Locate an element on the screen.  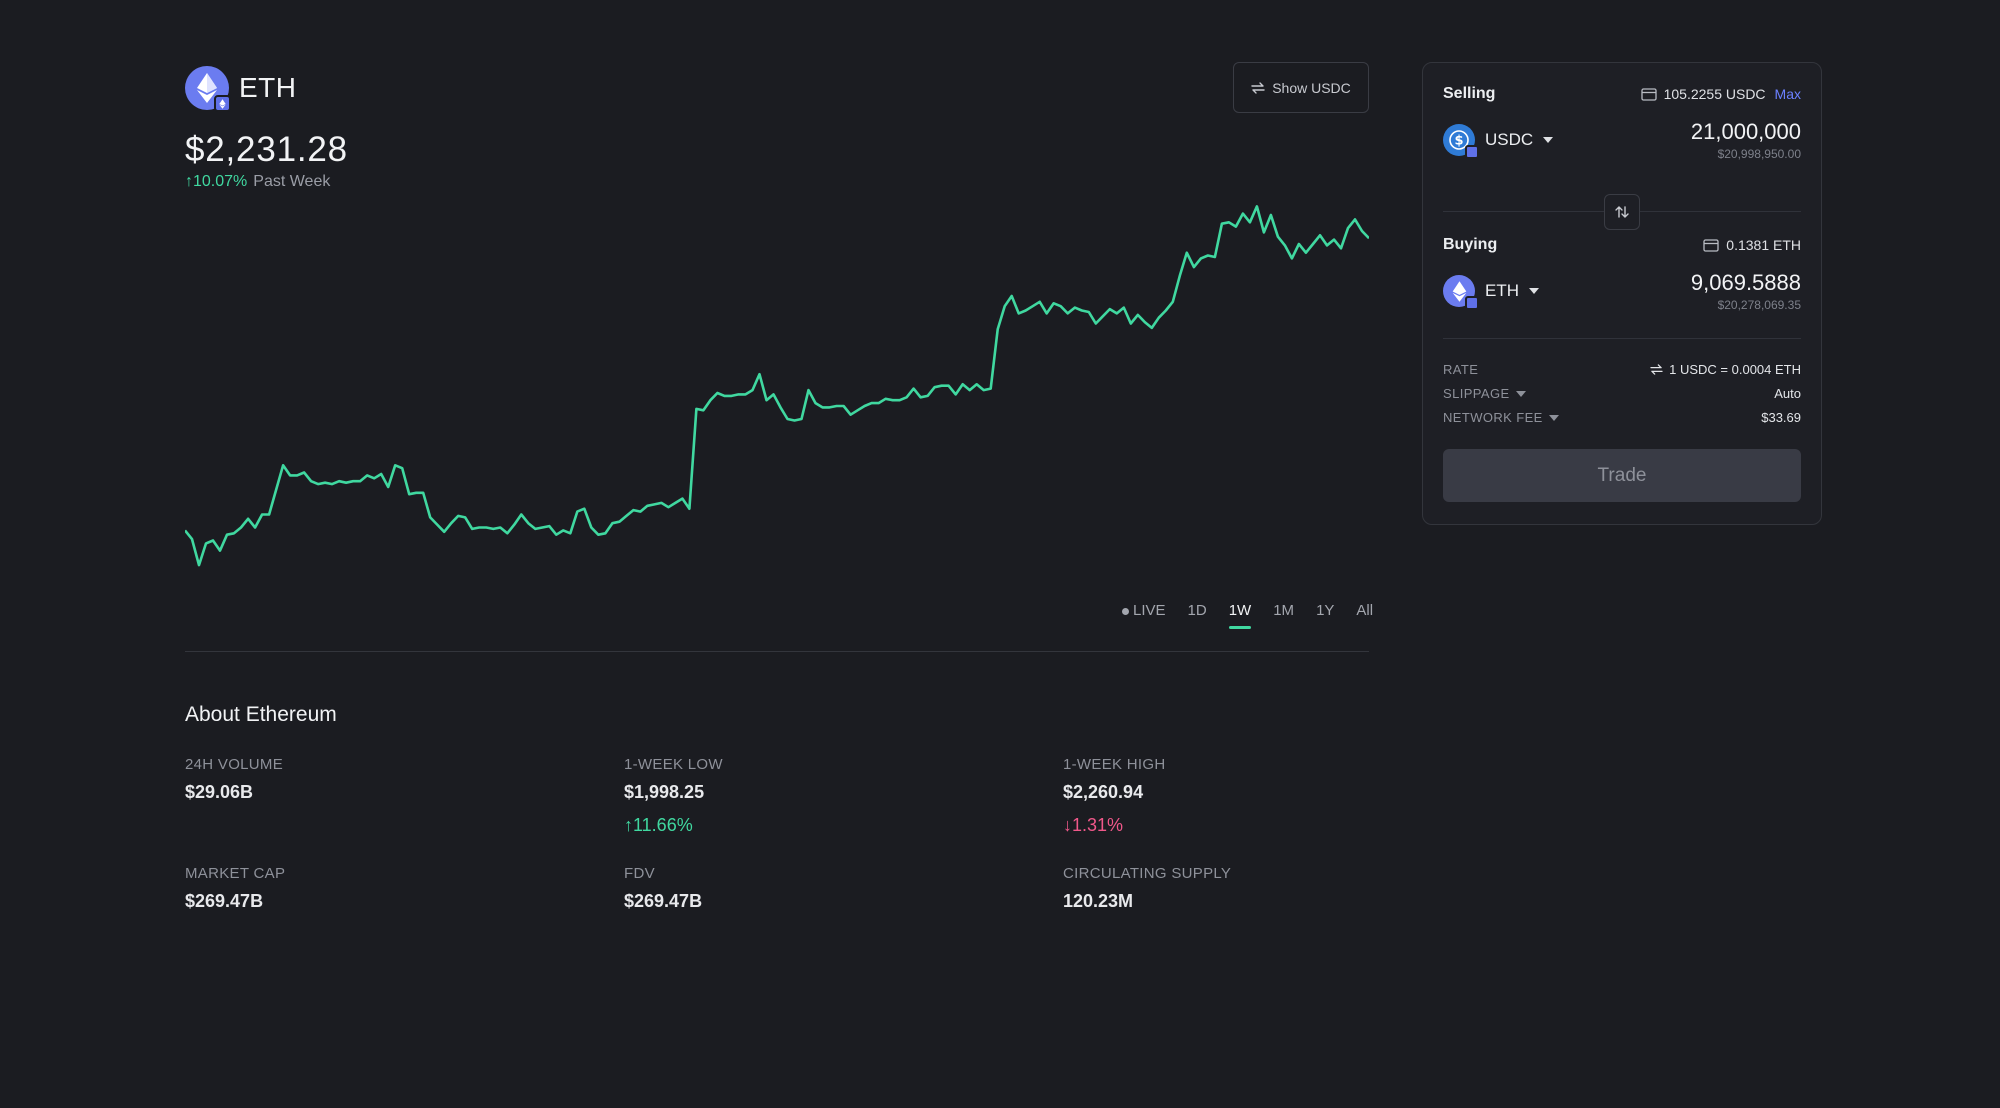
selling-header: Selling 105.2255 USDC Max is located at coordinates (1622, 94).